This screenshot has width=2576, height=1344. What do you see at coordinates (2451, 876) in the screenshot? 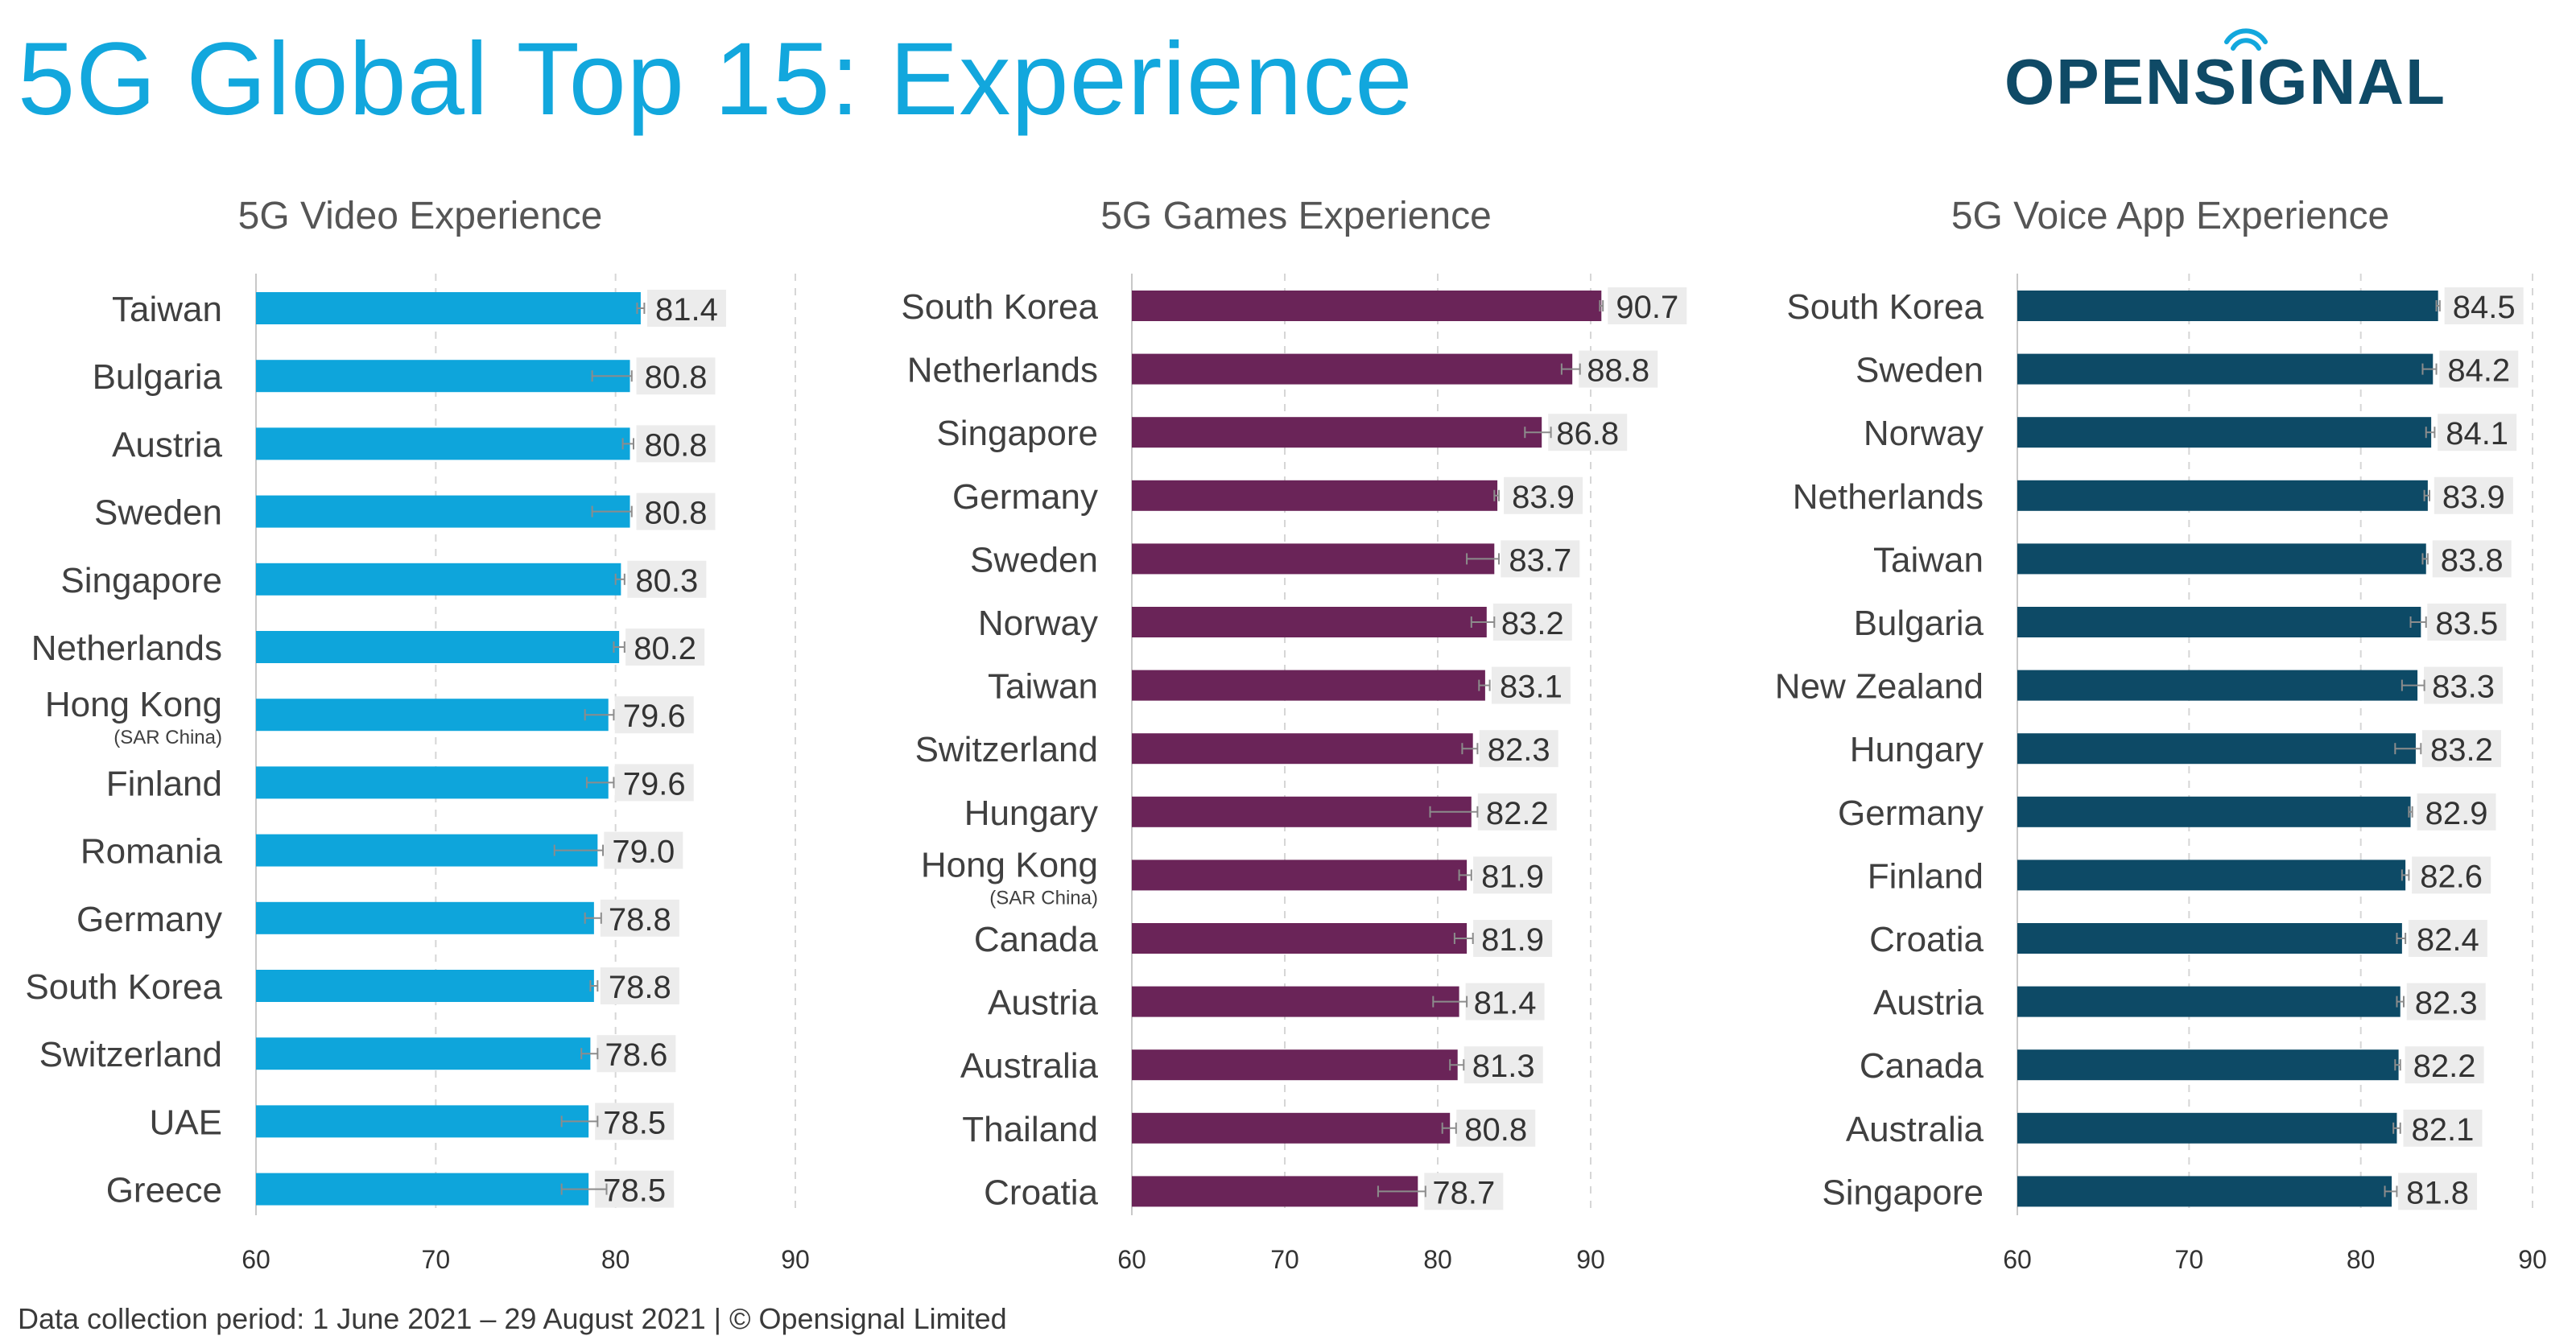
I see `value-label: 82.6` at bounding box center [2451, 876].